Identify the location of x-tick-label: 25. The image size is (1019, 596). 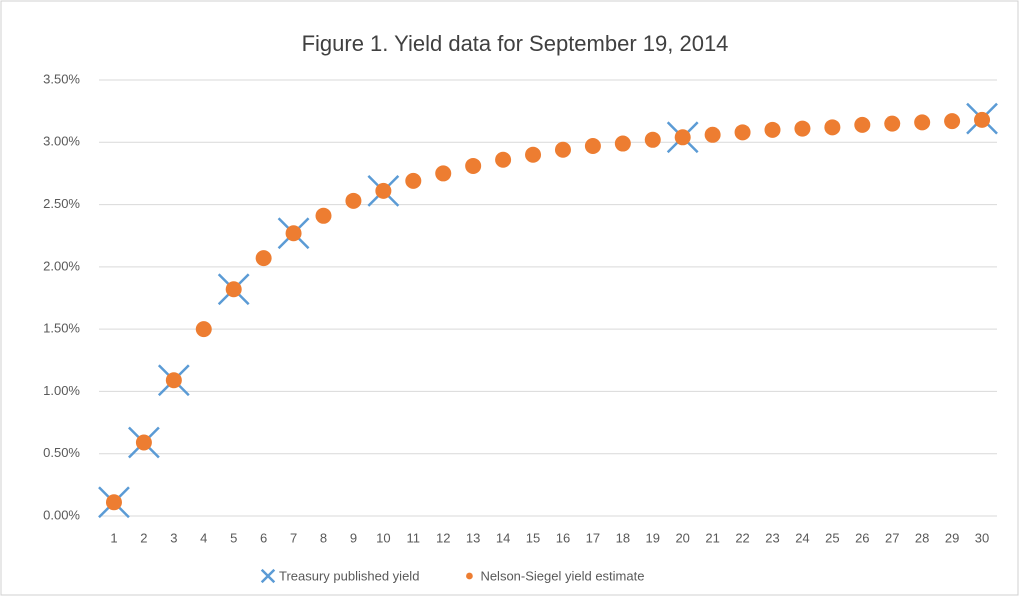
(832, 537).